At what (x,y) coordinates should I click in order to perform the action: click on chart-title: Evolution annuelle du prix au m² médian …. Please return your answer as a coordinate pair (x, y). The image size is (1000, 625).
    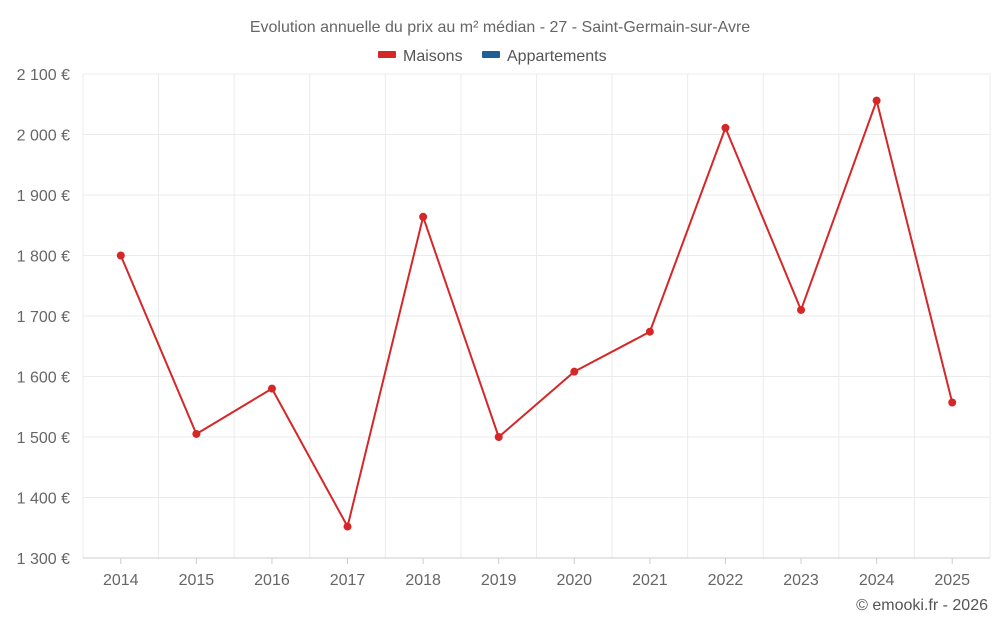
    Looking at the image, I should click on (500, 27).